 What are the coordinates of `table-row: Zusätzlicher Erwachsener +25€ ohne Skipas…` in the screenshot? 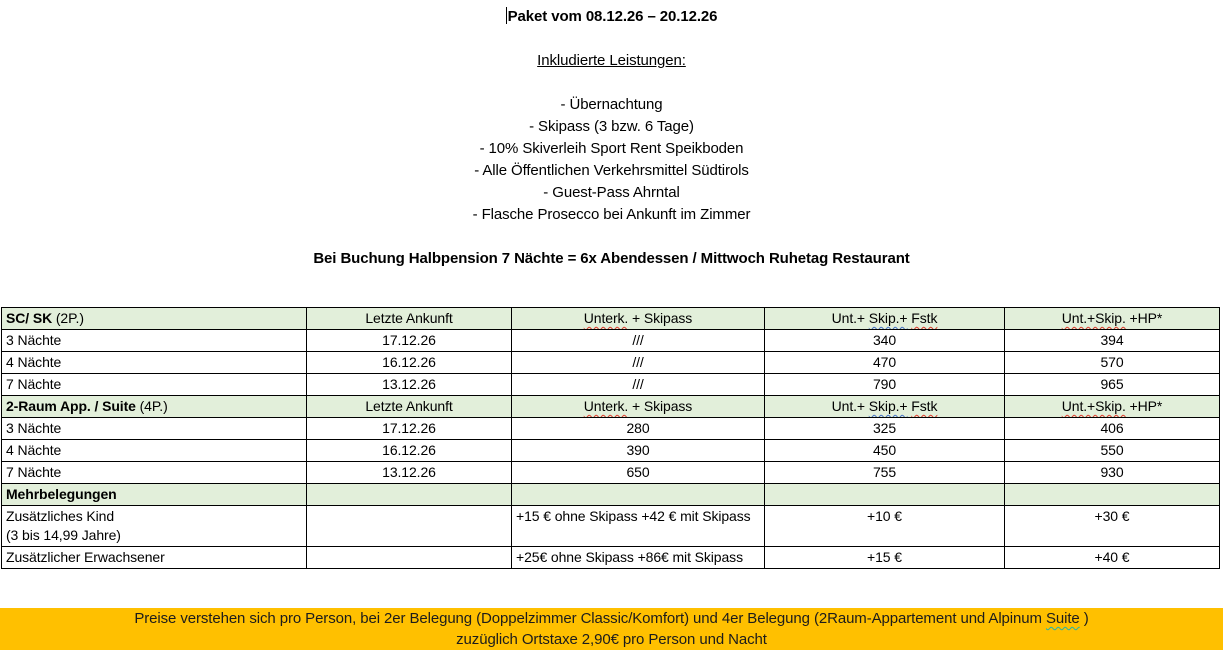 It's located at (610, 557).